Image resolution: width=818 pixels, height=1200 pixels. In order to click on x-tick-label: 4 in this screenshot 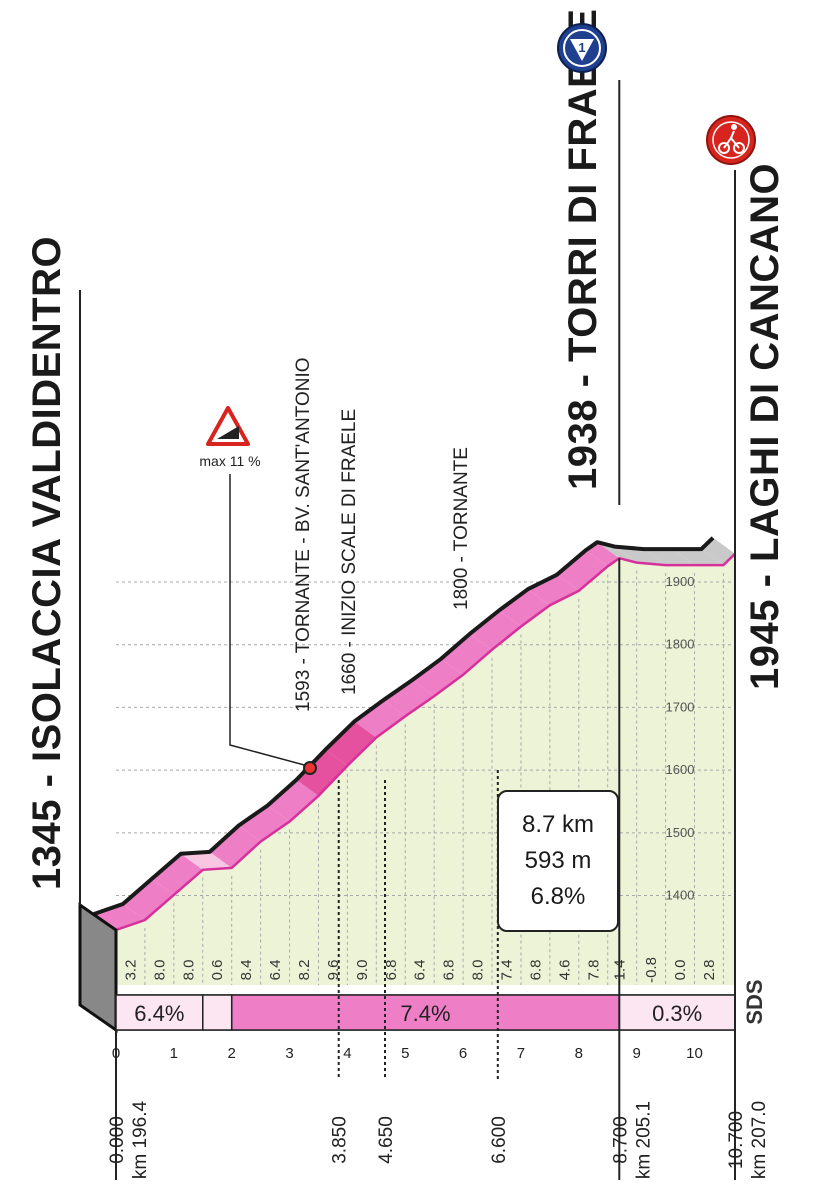, I will do `click(347, 1053)`.